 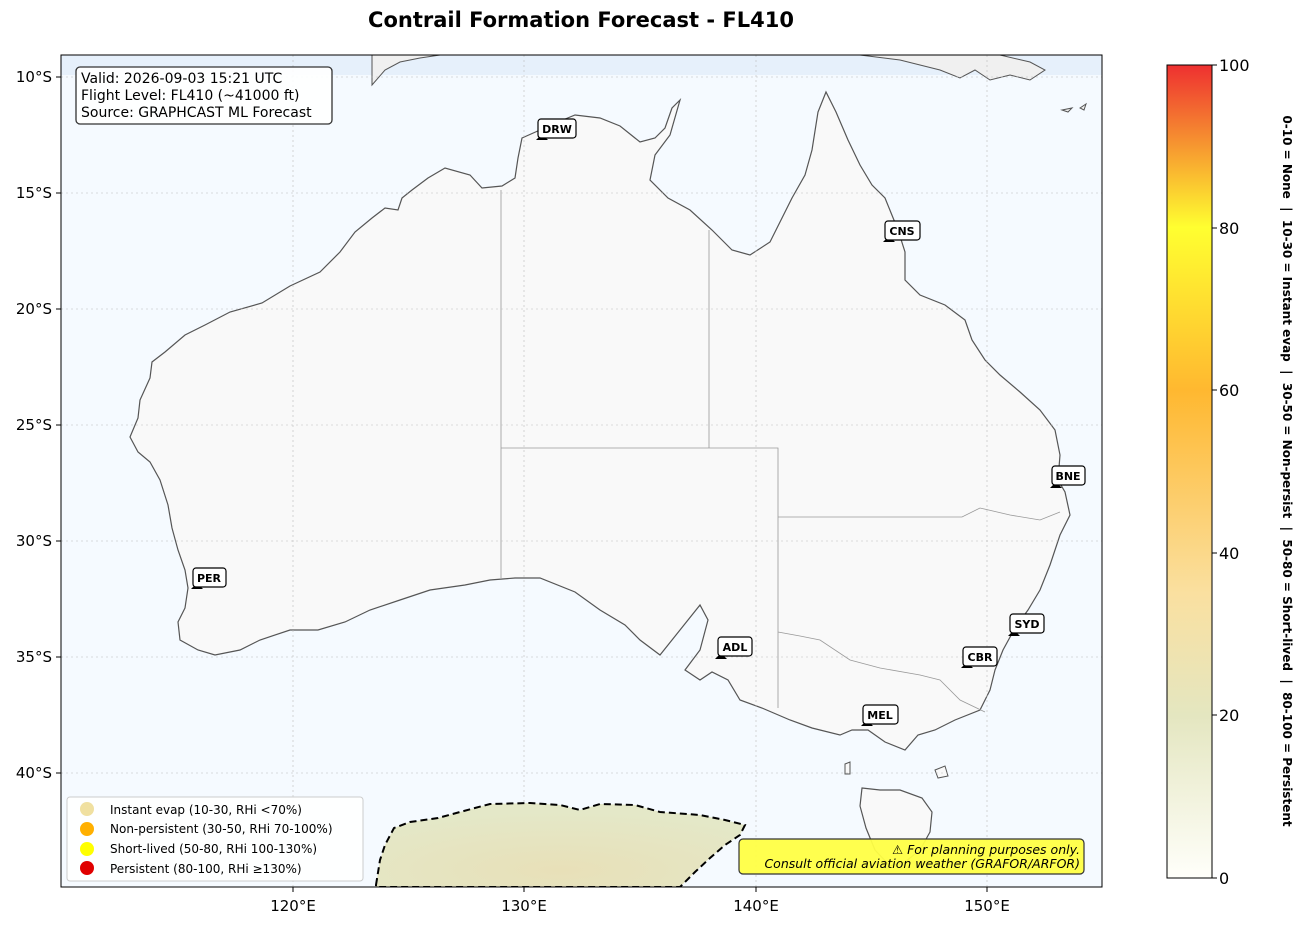 I want to click on colorbar-tick: 20, so click(x=1229, y=715).